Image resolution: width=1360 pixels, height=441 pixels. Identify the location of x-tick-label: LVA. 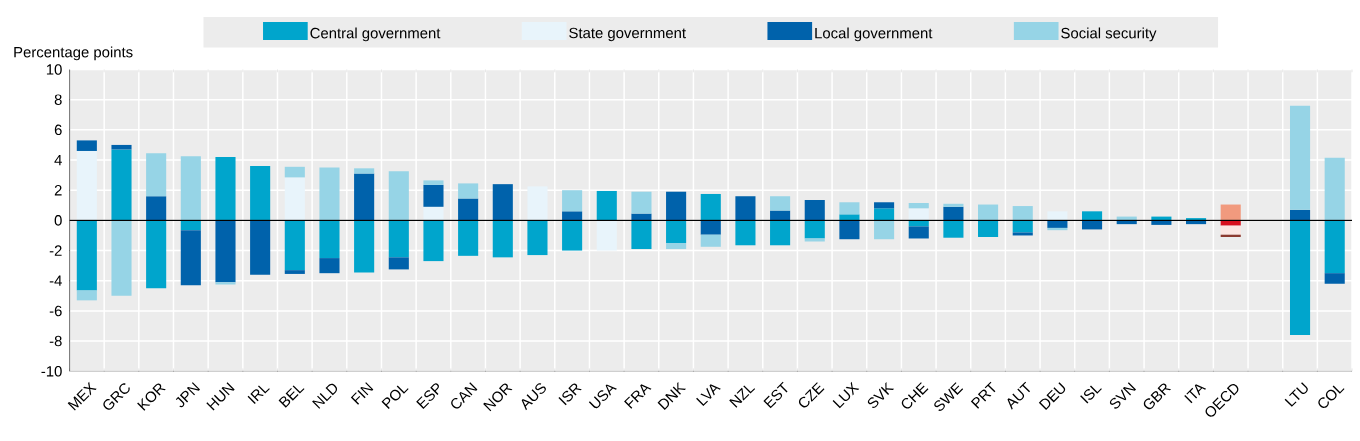
(708, 395).